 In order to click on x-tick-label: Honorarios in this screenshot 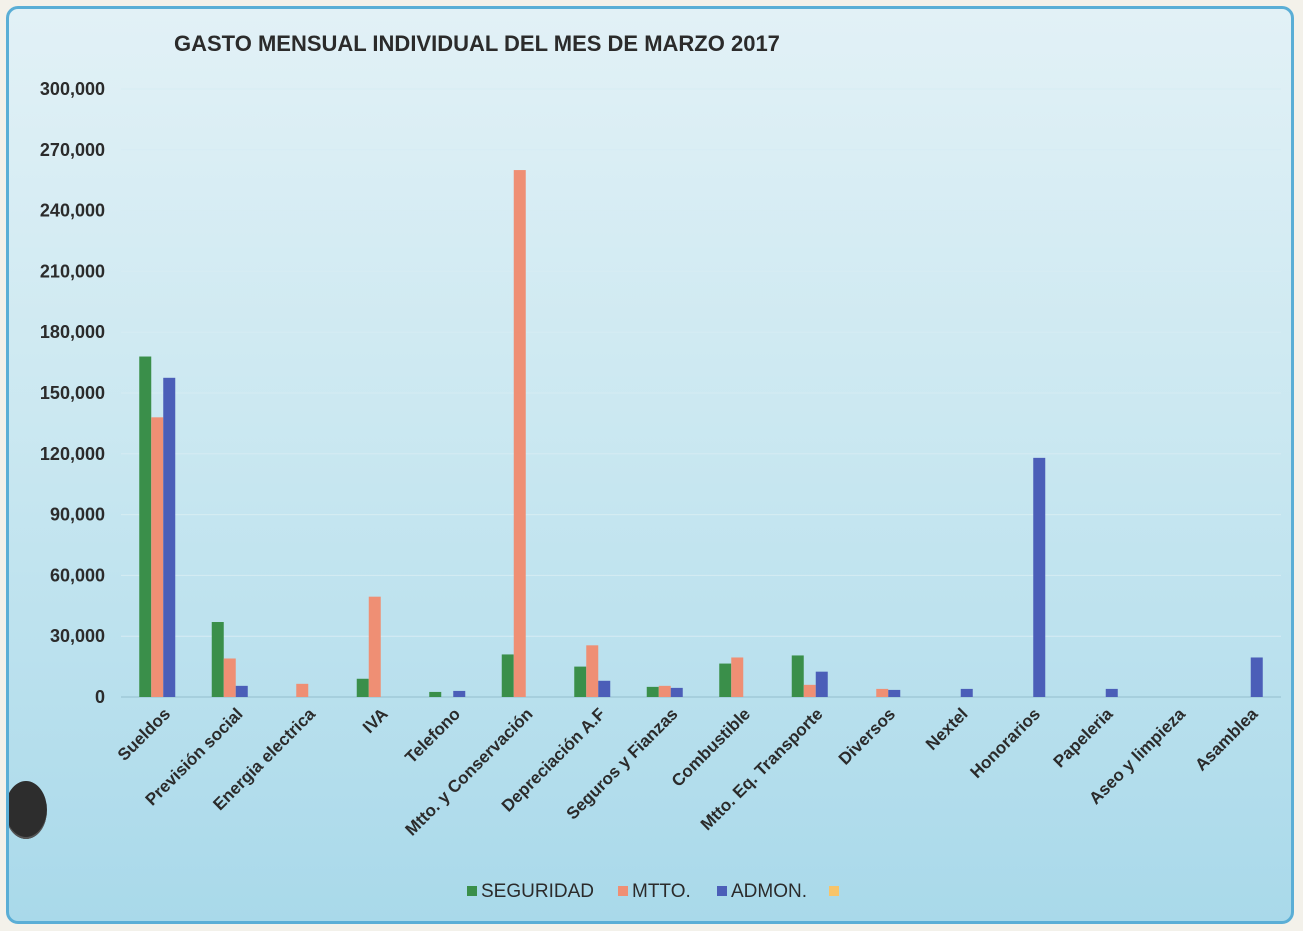, I will do `click(1006, 743)`.